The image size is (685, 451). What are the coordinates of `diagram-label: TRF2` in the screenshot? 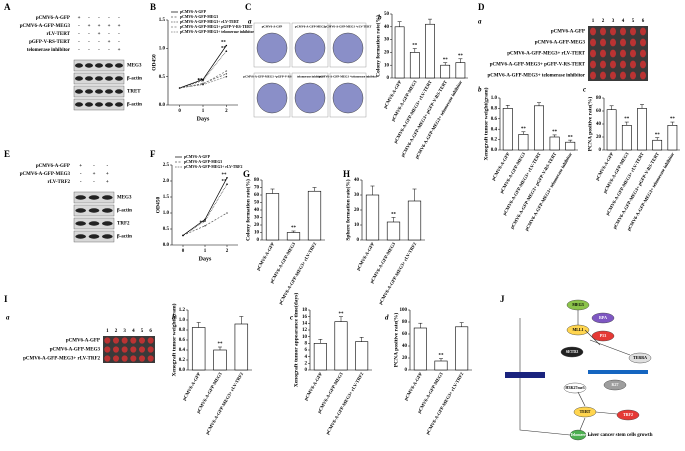 It's located at (628, 414).